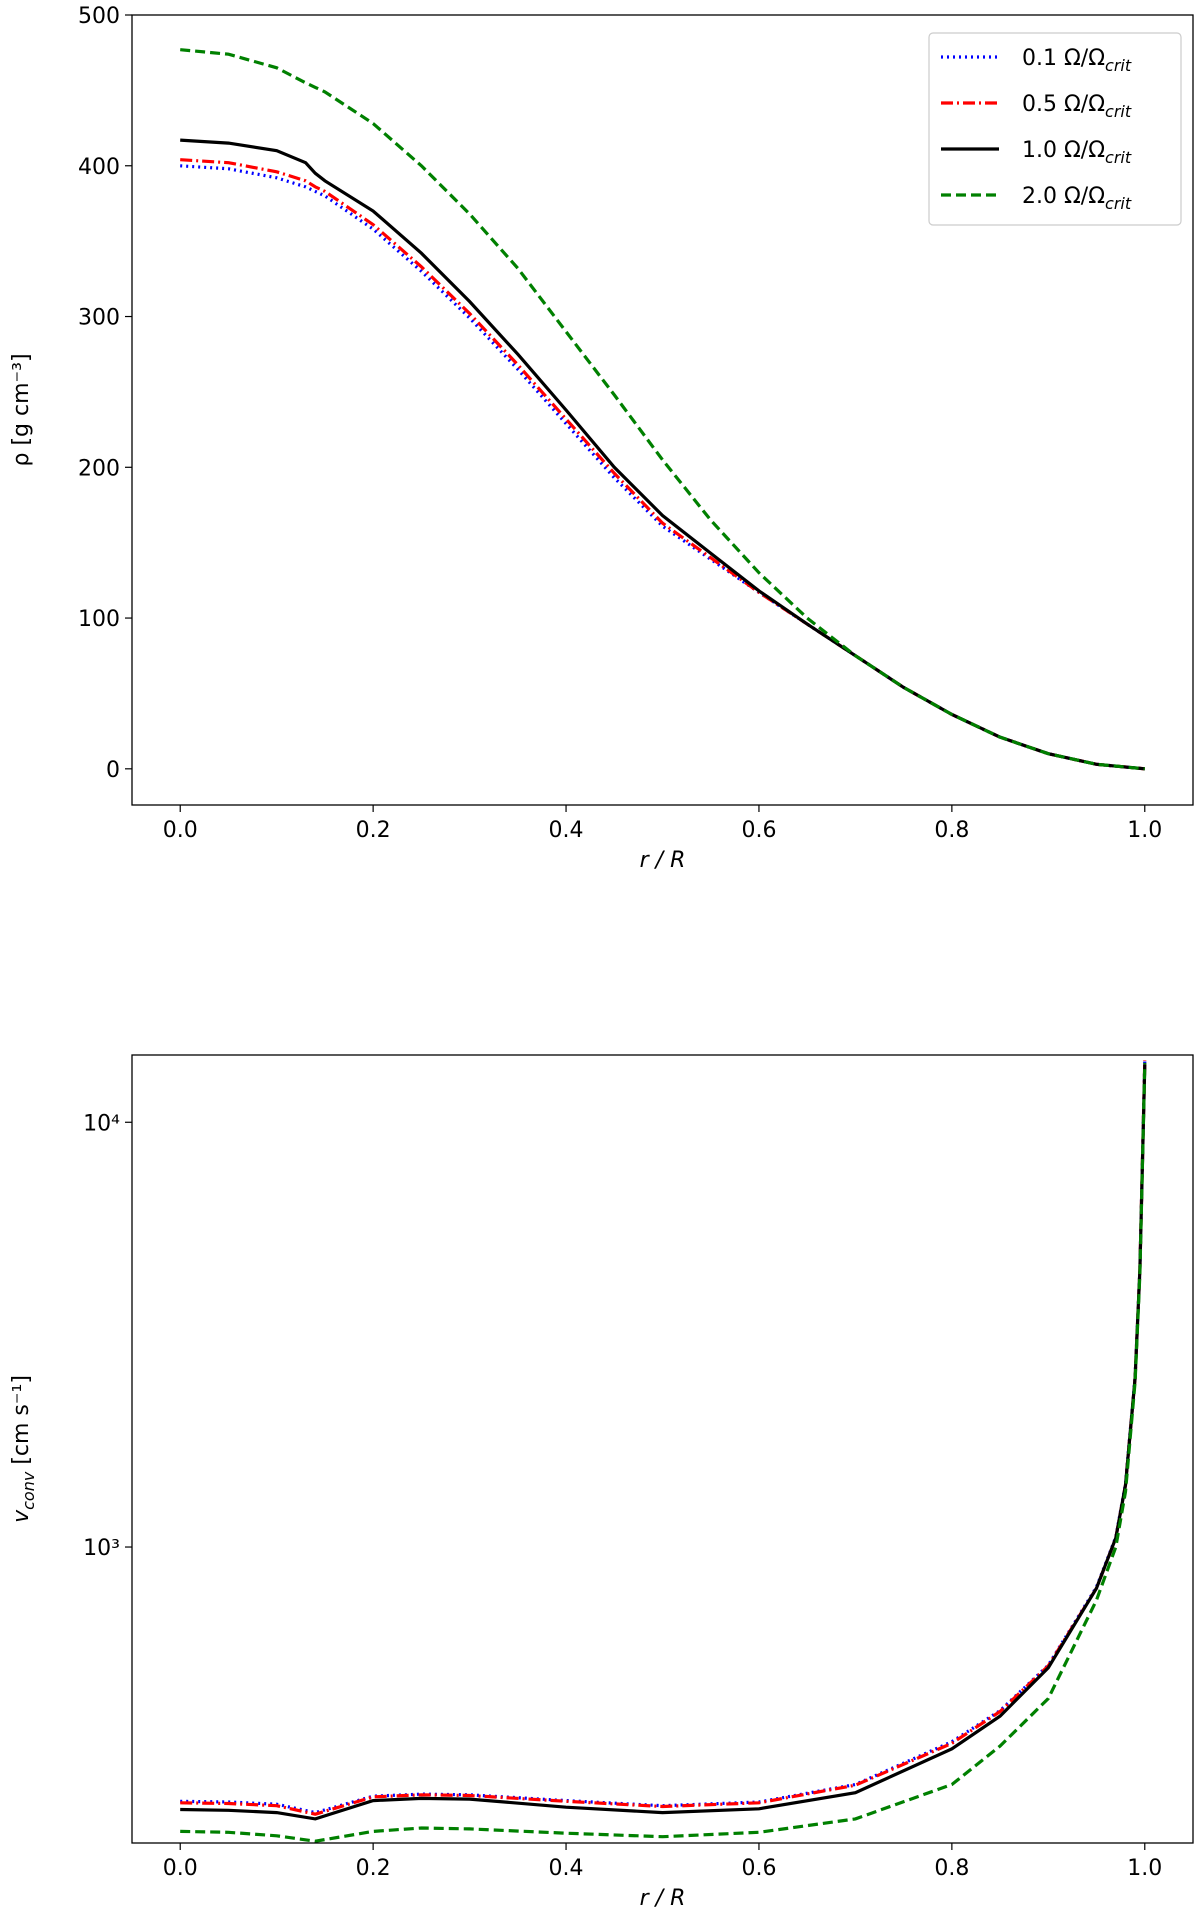 The width and height of the screenshot is (1200, 1931). What do you see at coordinates (1055, 129) in the screenshot?
I see `legend-box` at bounding box center [1055, 129].